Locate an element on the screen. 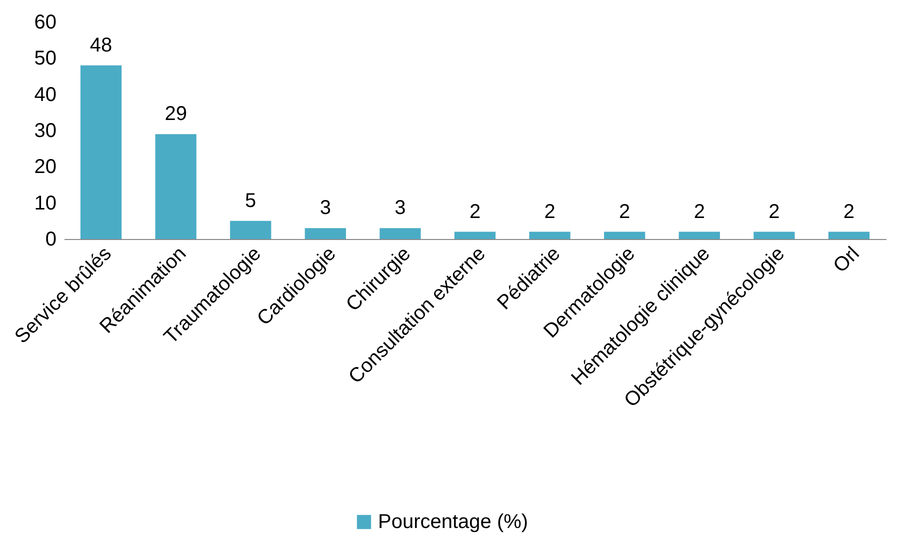 The height and width of the screenshot is (542, 911). y-tick-label: 0 is located at coordinates (50, 239).